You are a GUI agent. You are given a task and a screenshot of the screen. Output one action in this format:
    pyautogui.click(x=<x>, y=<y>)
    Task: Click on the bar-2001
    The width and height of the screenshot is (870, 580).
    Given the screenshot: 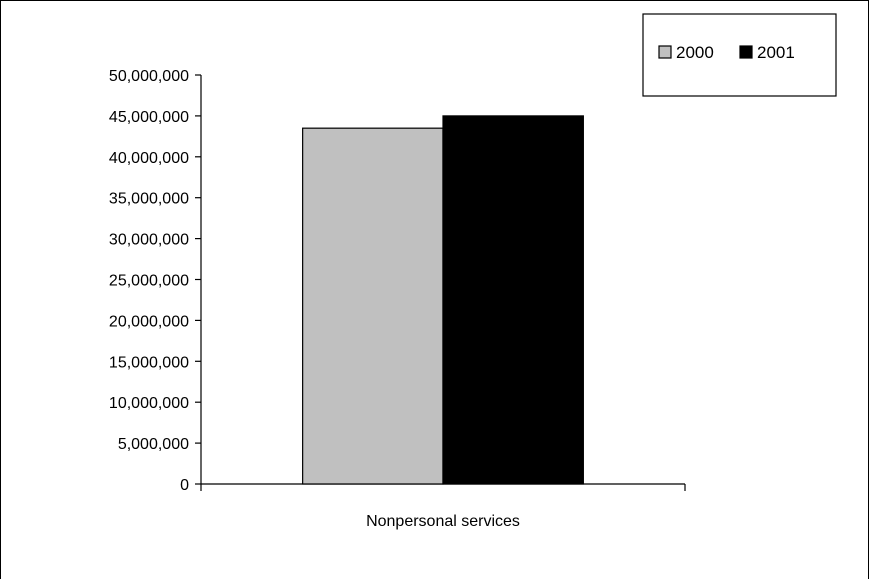 What is the action you would take?
    pyautogui.click(x=513, y=300)
    